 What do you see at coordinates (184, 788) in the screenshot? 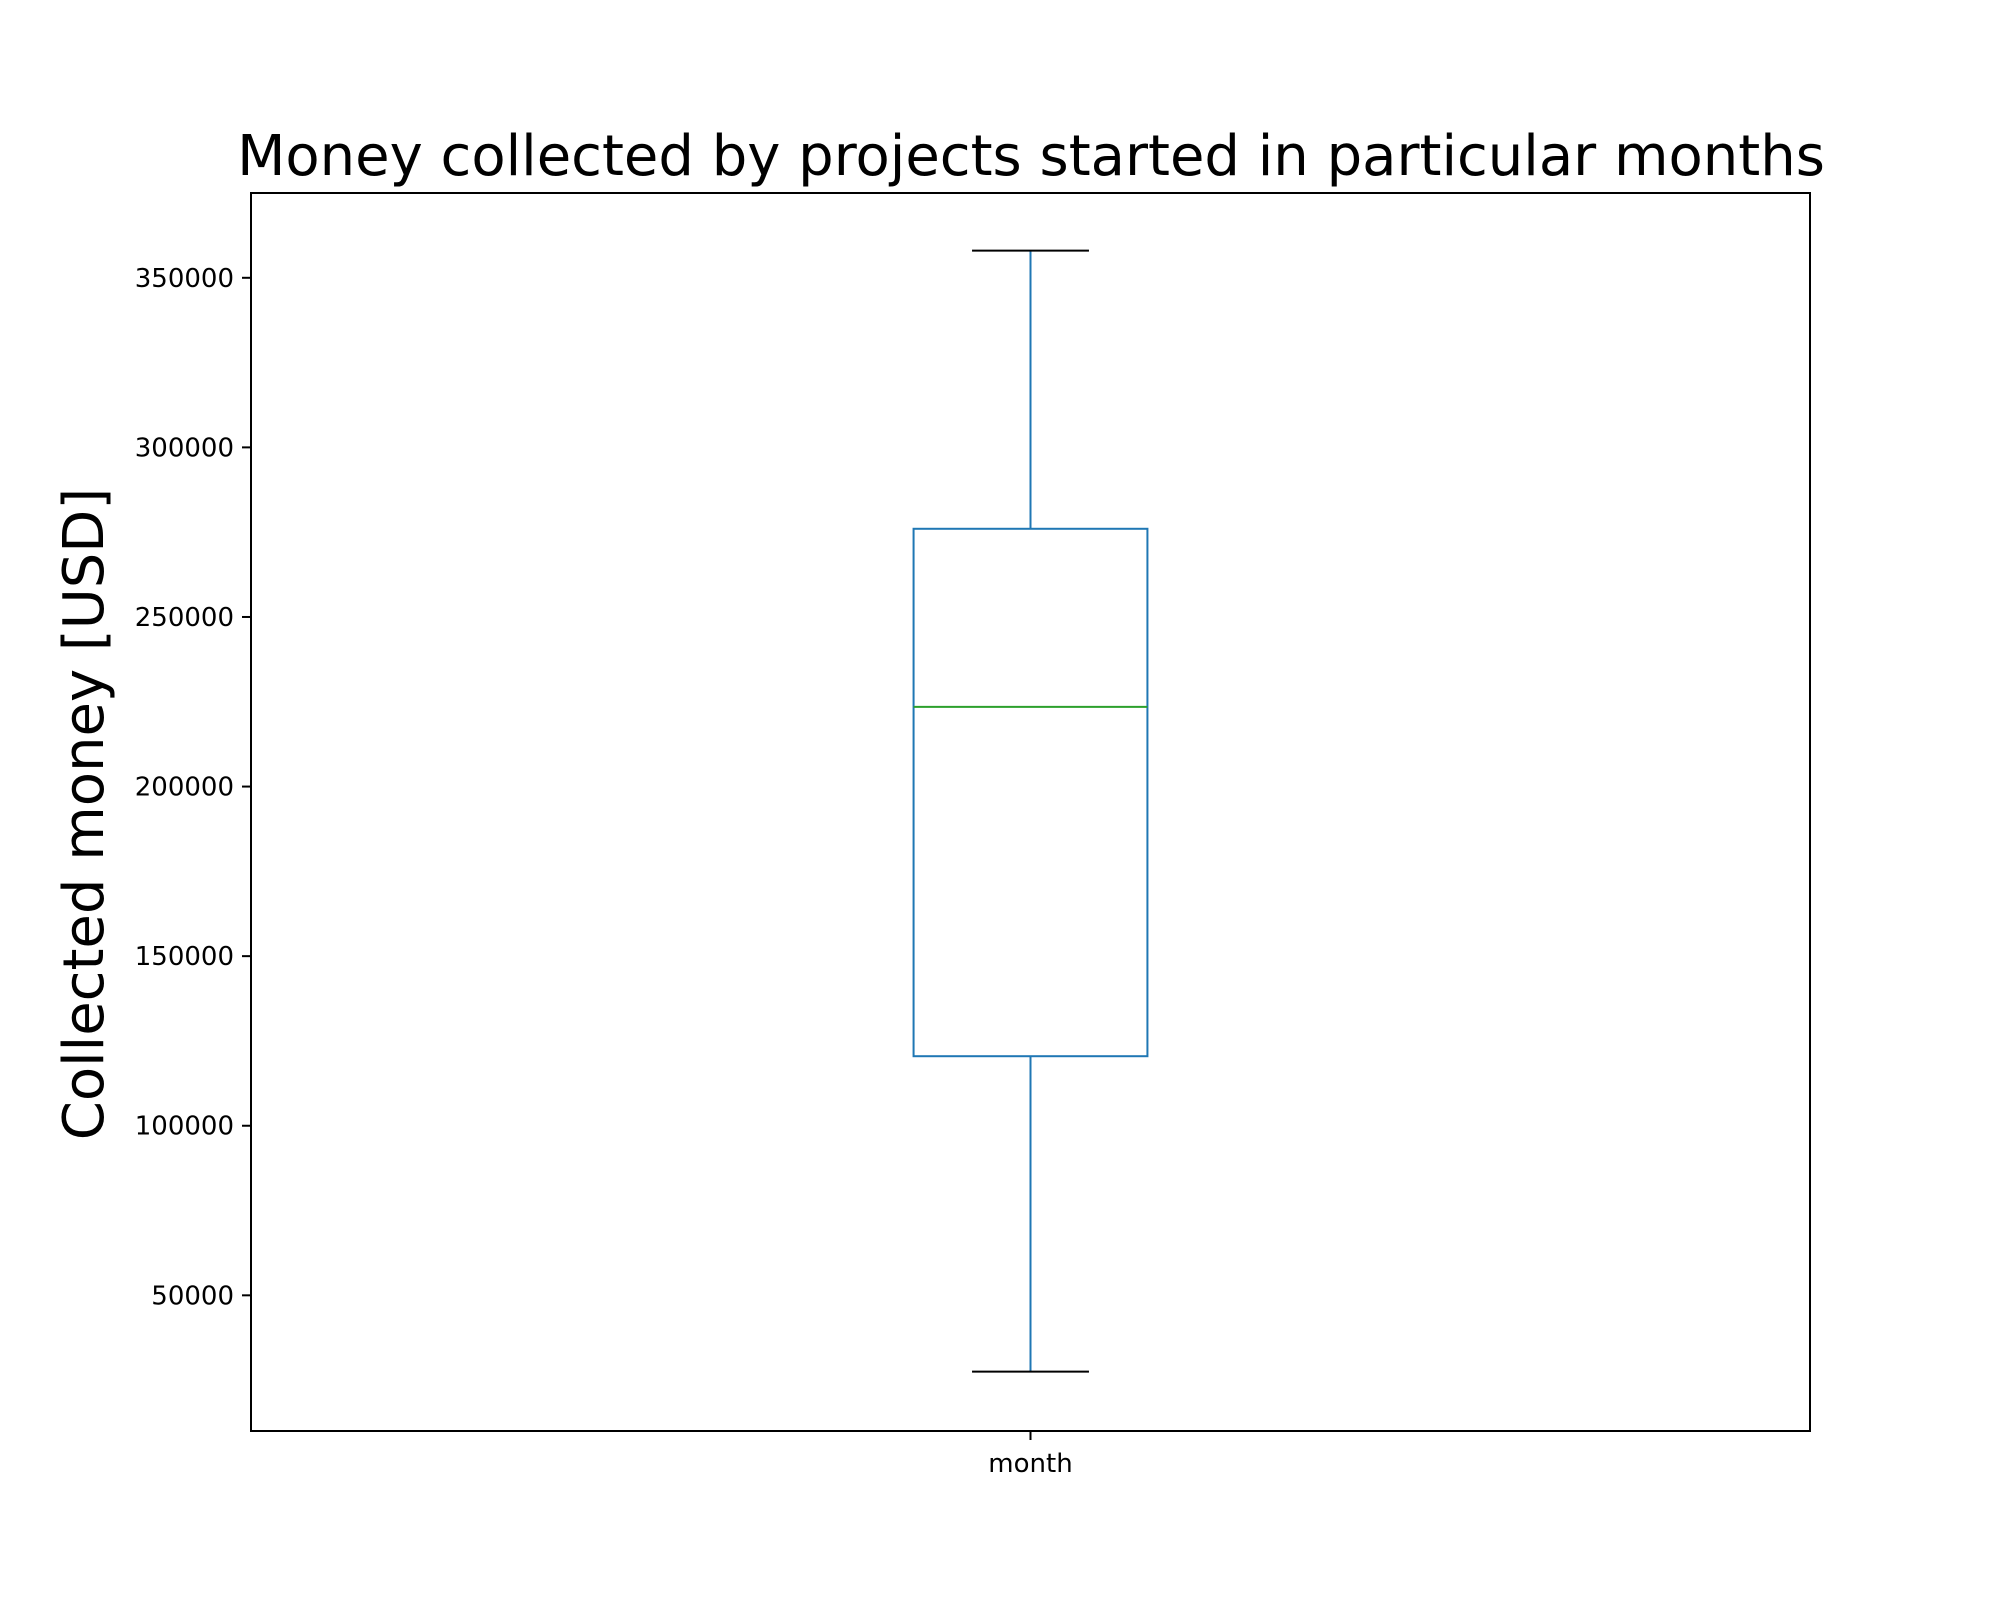
I see `y-tick-label: 200000` at bounding box center [184, 788].